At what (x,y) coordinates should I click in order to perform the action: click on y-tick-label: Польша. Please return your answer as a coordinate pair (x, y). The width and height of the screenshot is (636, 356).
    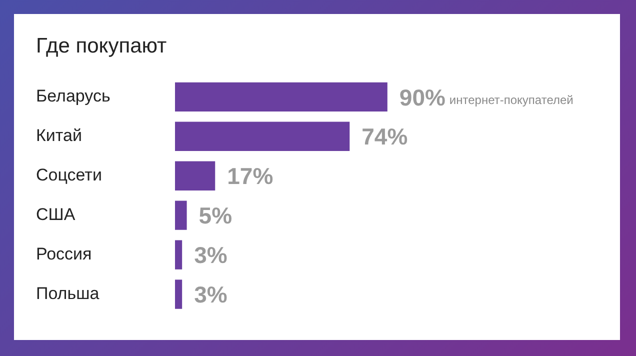
    Looking at the image, I should click on (68, 293).